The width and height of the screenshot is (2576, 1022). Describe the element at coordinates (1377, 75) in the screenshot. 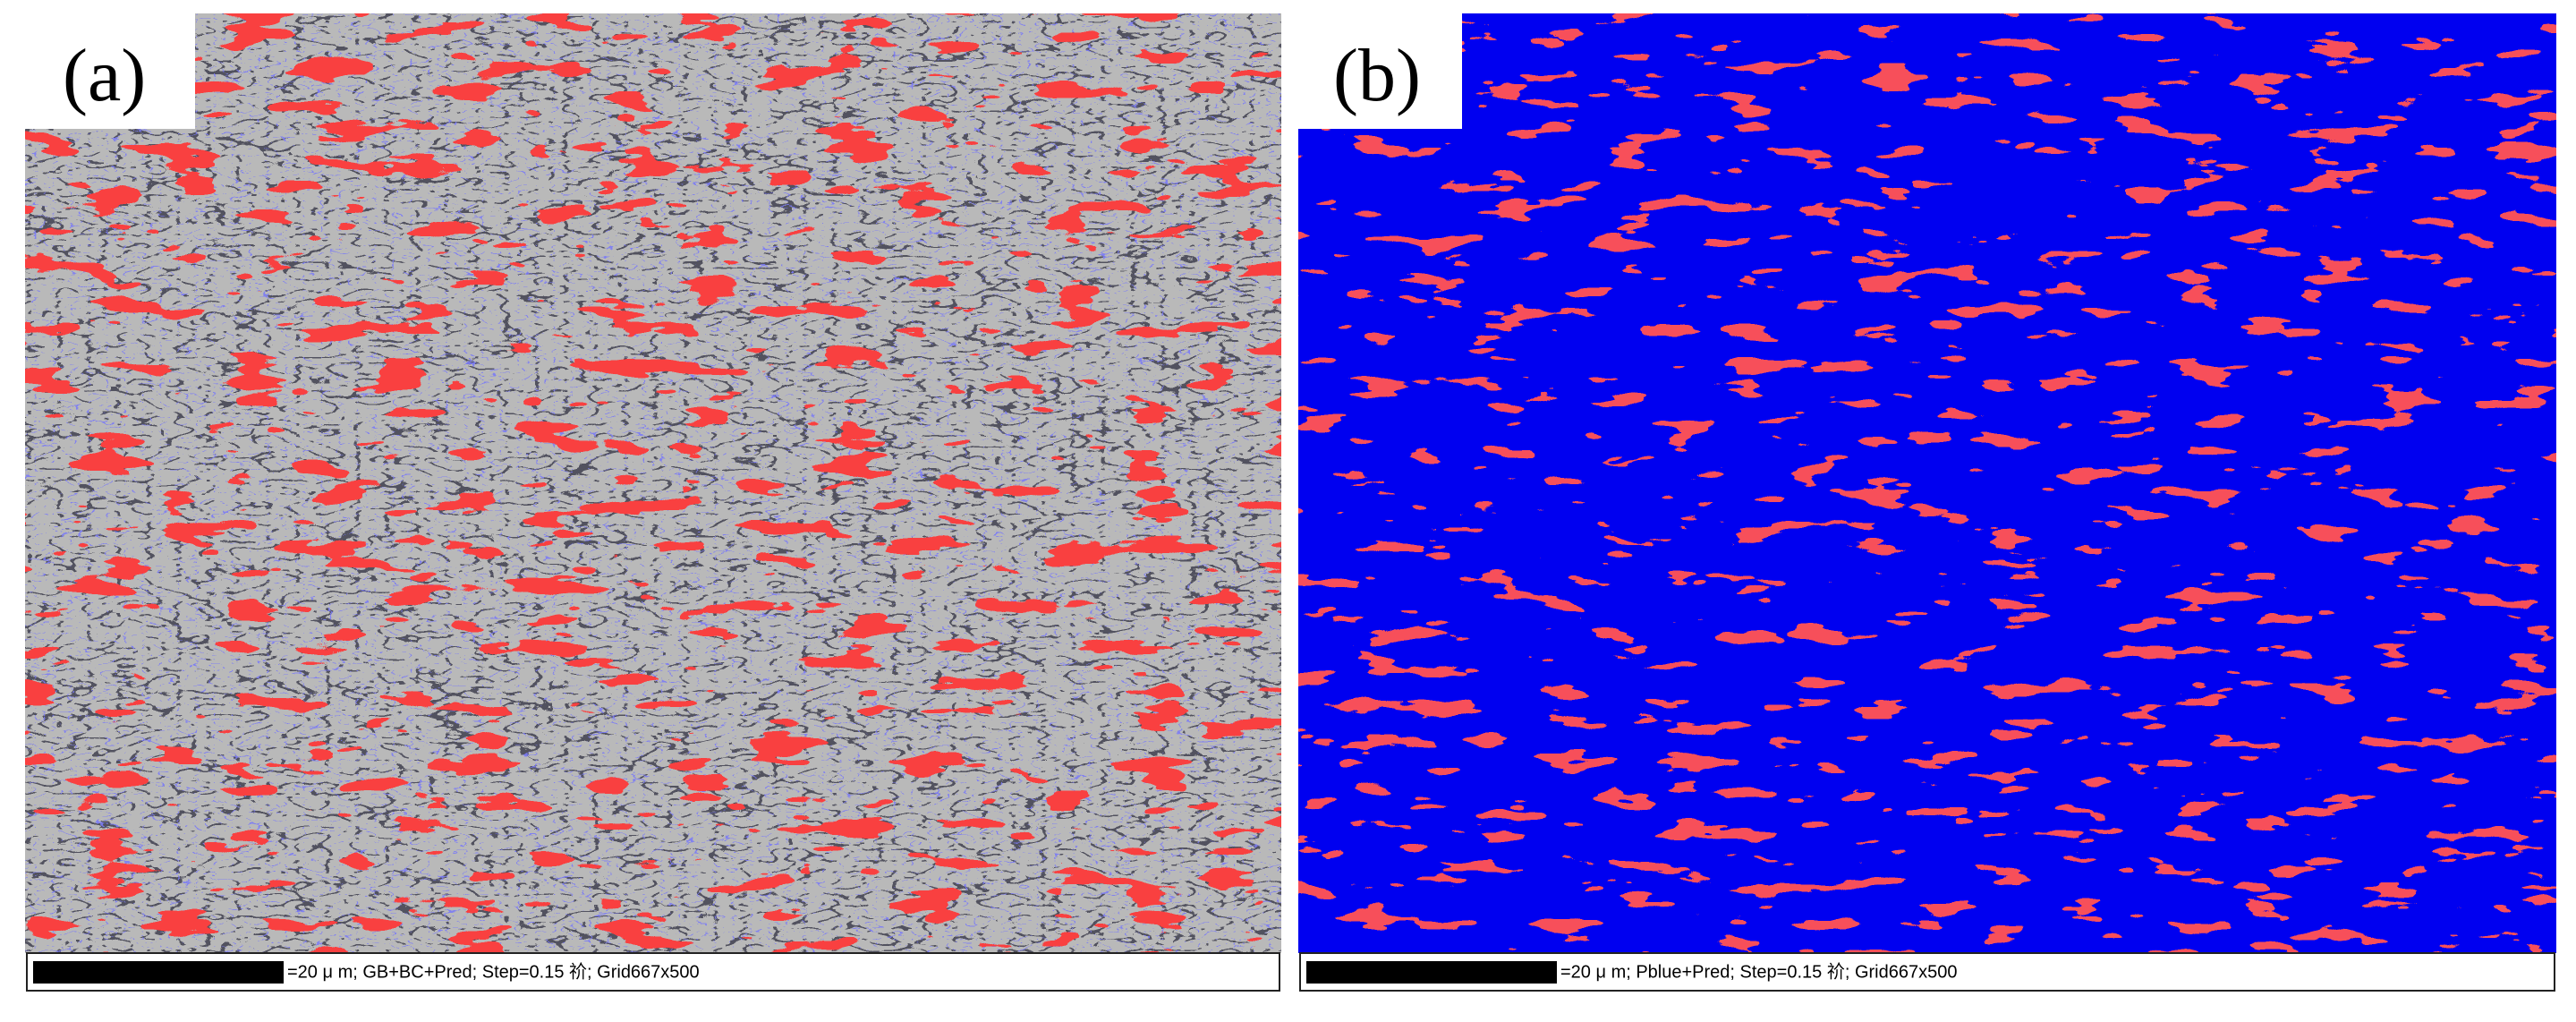

I see `panel-label: (b)` at that location.